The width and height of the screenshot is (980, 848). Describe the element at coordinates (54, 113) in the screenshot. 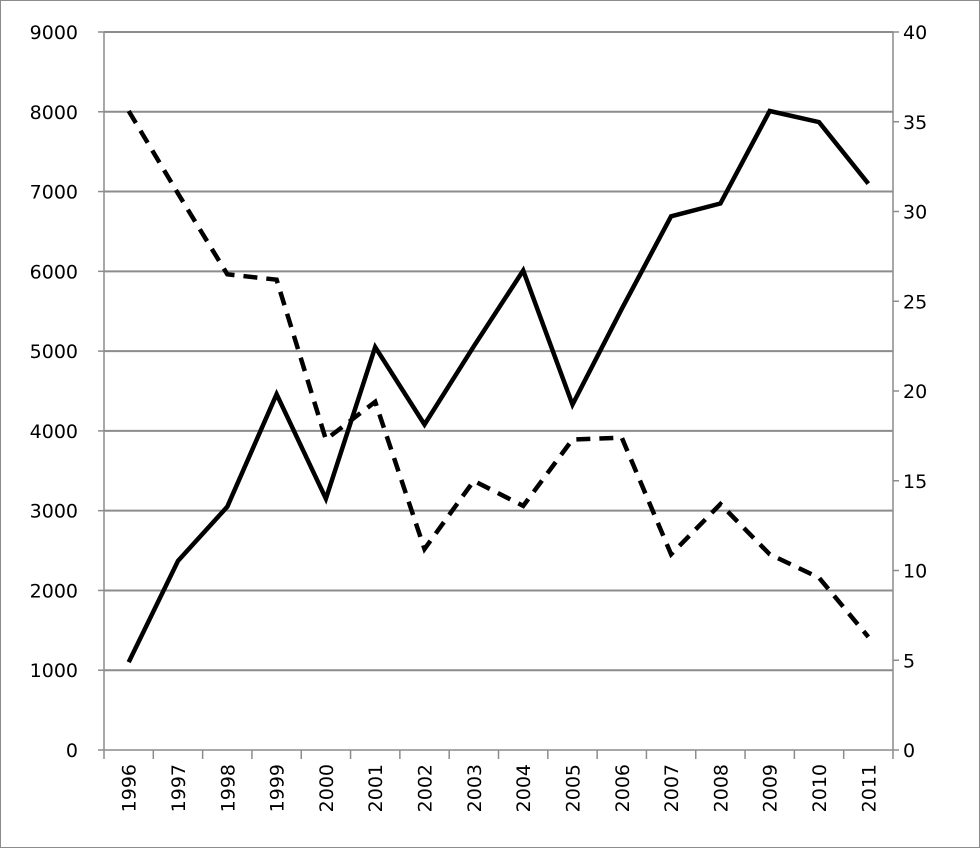

I see `y-tick-label: 8000` at that location.